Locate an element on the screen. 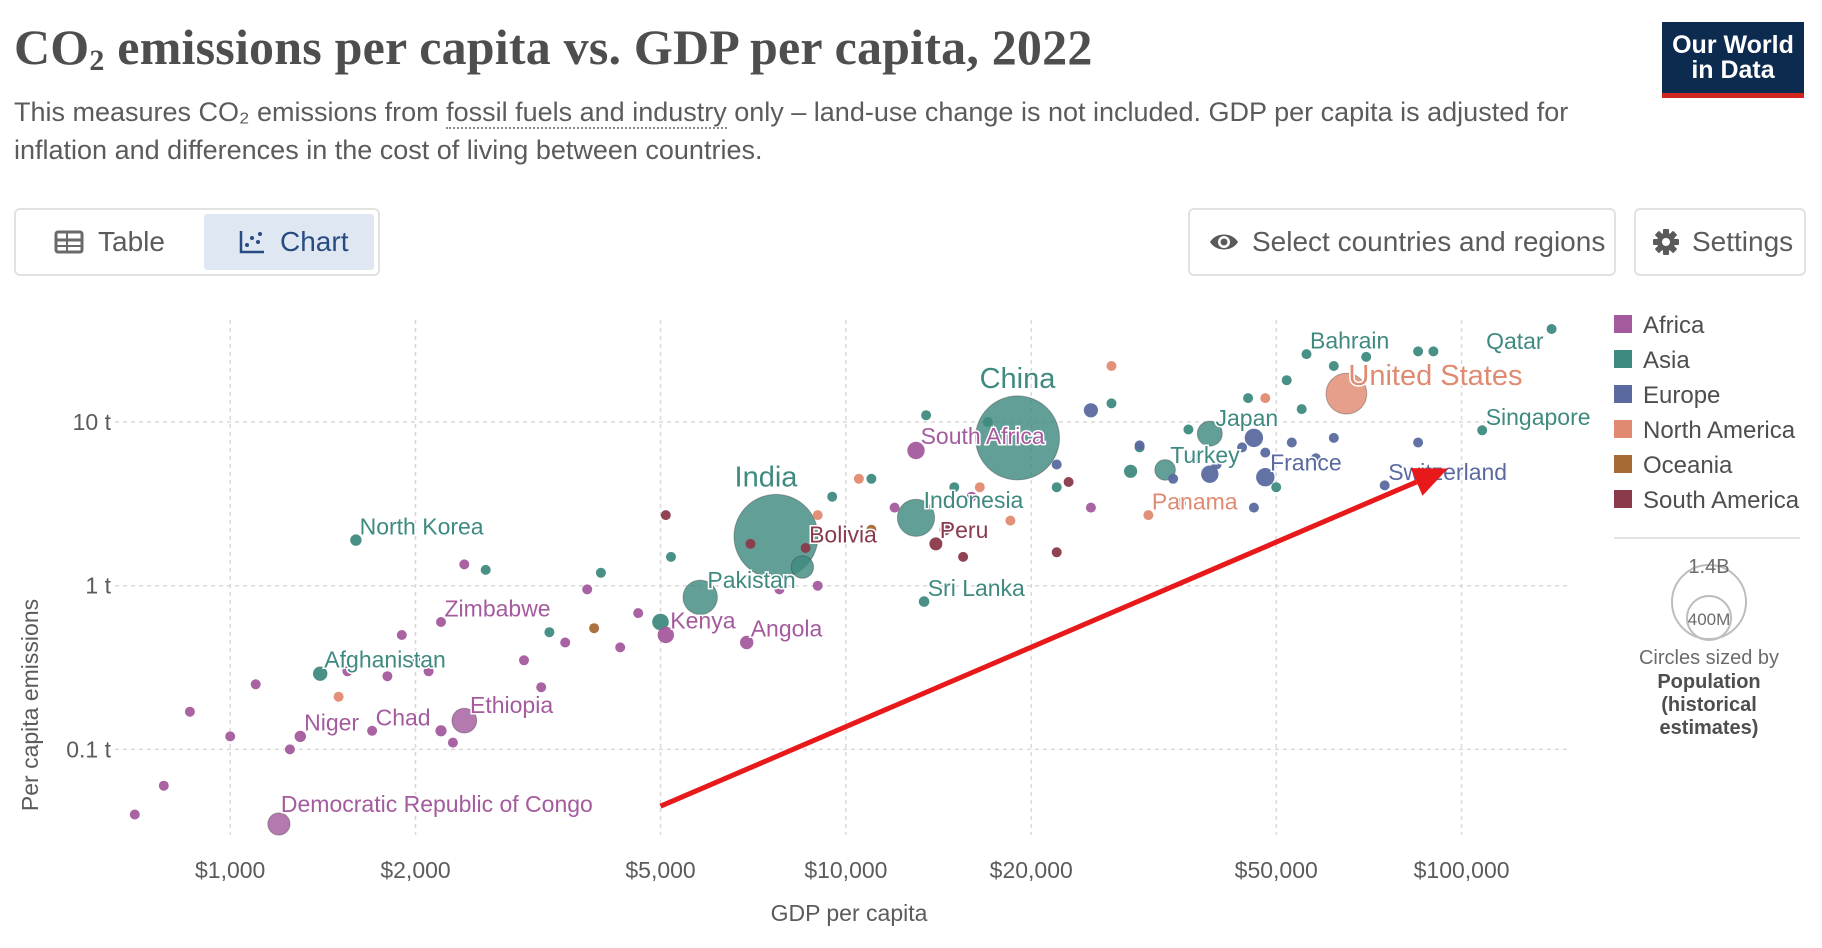  label-ethiopia: Ethiopia is located at coordinates (511, 705).